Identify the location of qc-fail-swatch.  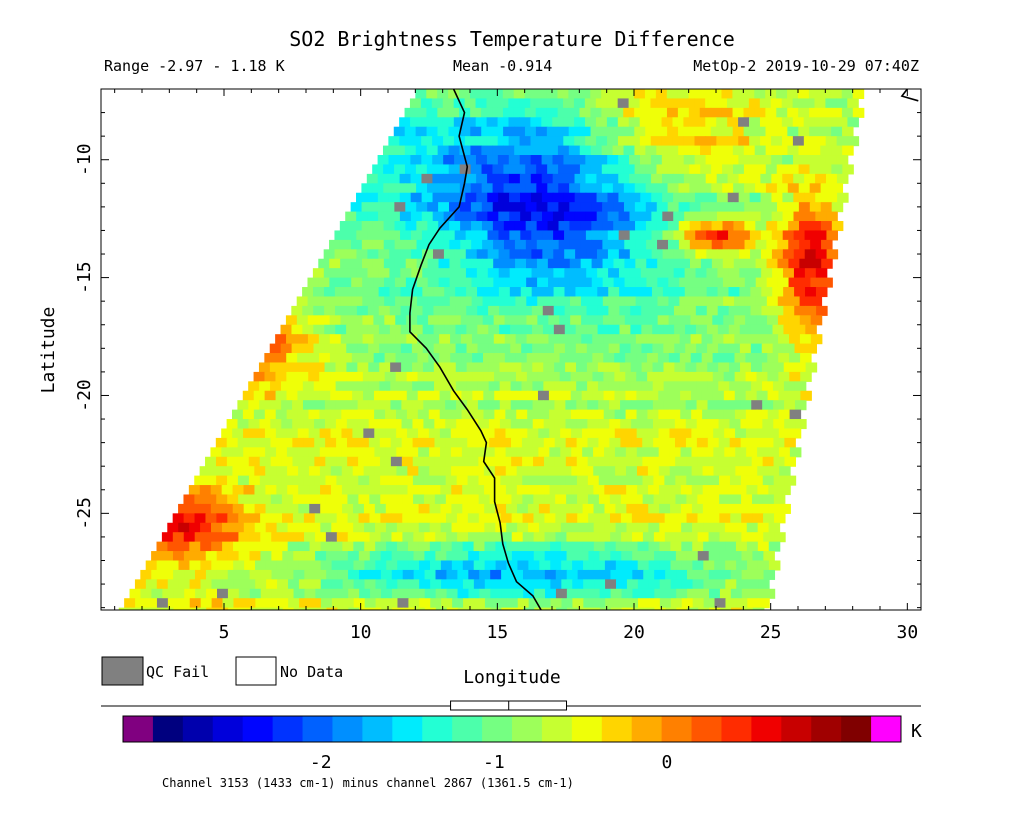
(122, 671).